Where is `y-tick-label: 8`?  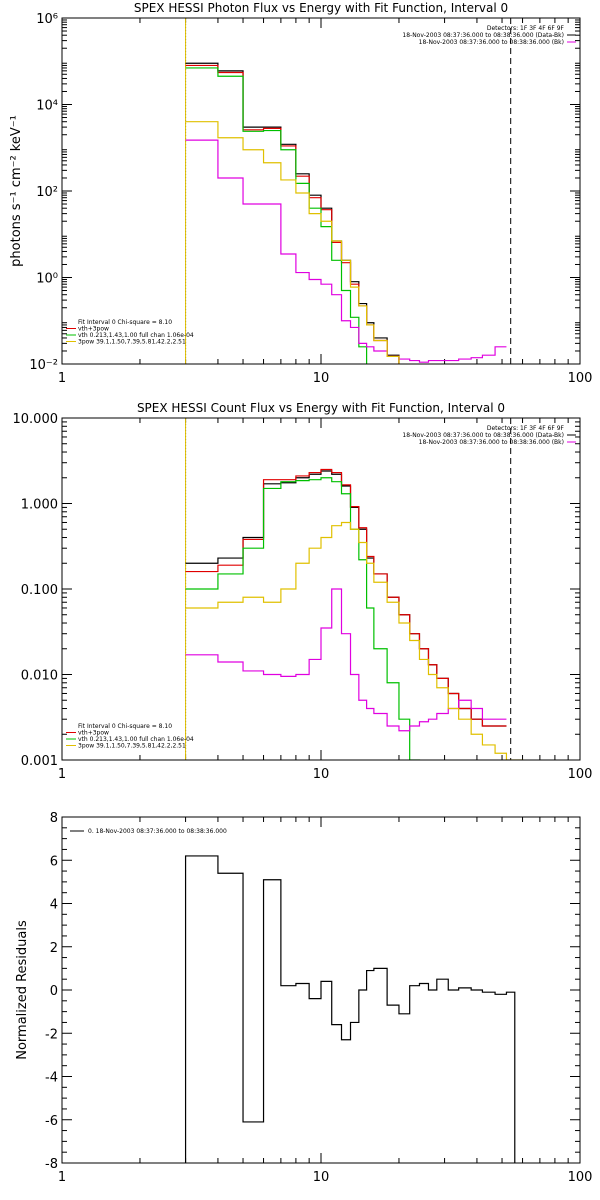 y-tick-label: 8 is located at coordinates (54, 818).